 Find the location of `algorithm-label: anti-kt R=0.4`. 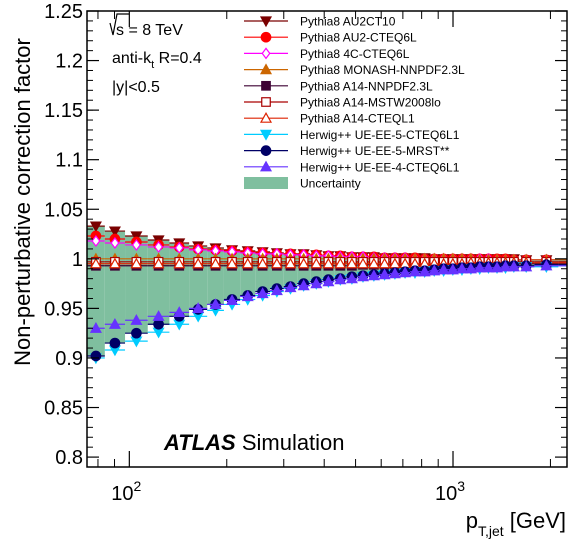

algorithm-label: anti-kt R=0.4 is located at coordinates (157, 60).